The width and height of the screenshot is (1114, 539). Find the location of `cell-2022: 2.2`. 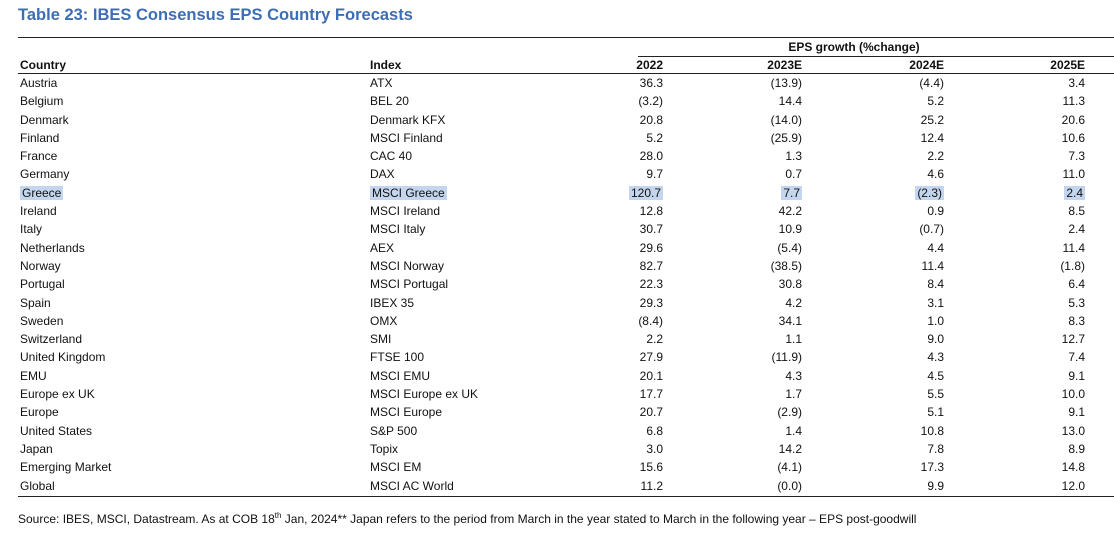

cell-2022: 2.2 is located at coordinates (606, 339).